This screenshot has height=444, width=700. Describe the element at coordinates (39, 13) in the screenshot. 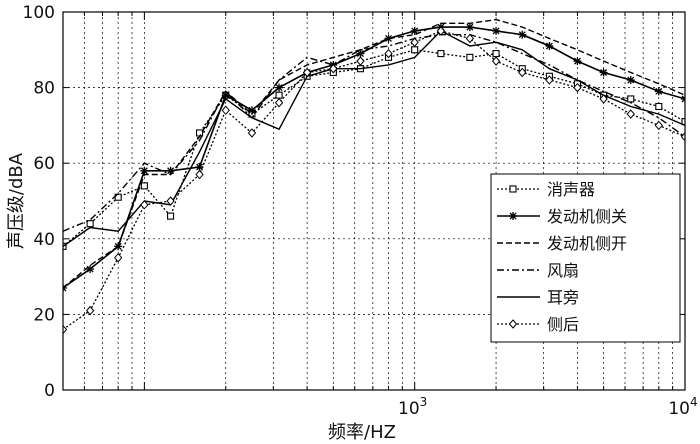

I see `y-tick-label: 100` at that location.